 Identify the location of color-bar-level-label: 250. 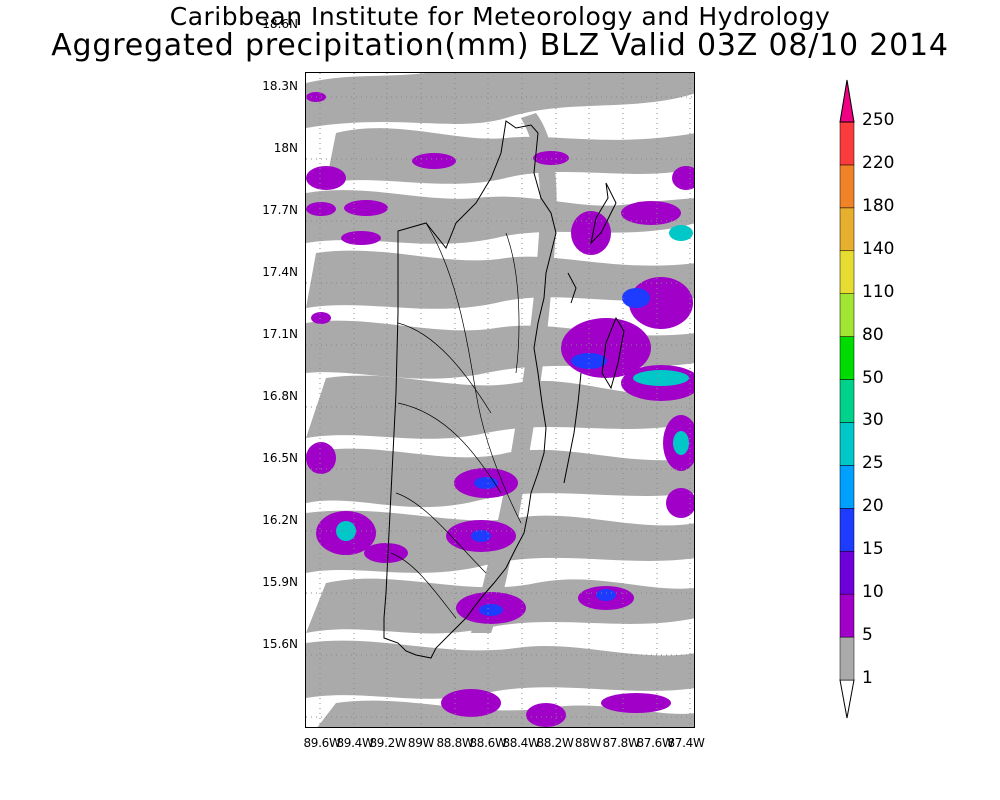
(878, 120).